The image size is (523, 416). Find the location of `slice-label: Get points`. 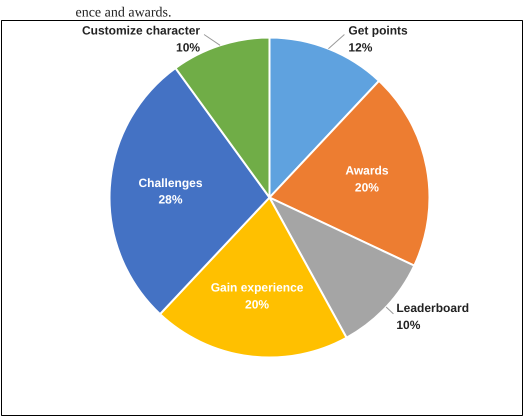

slice-label: Get points is located at coordinates (378, 31).